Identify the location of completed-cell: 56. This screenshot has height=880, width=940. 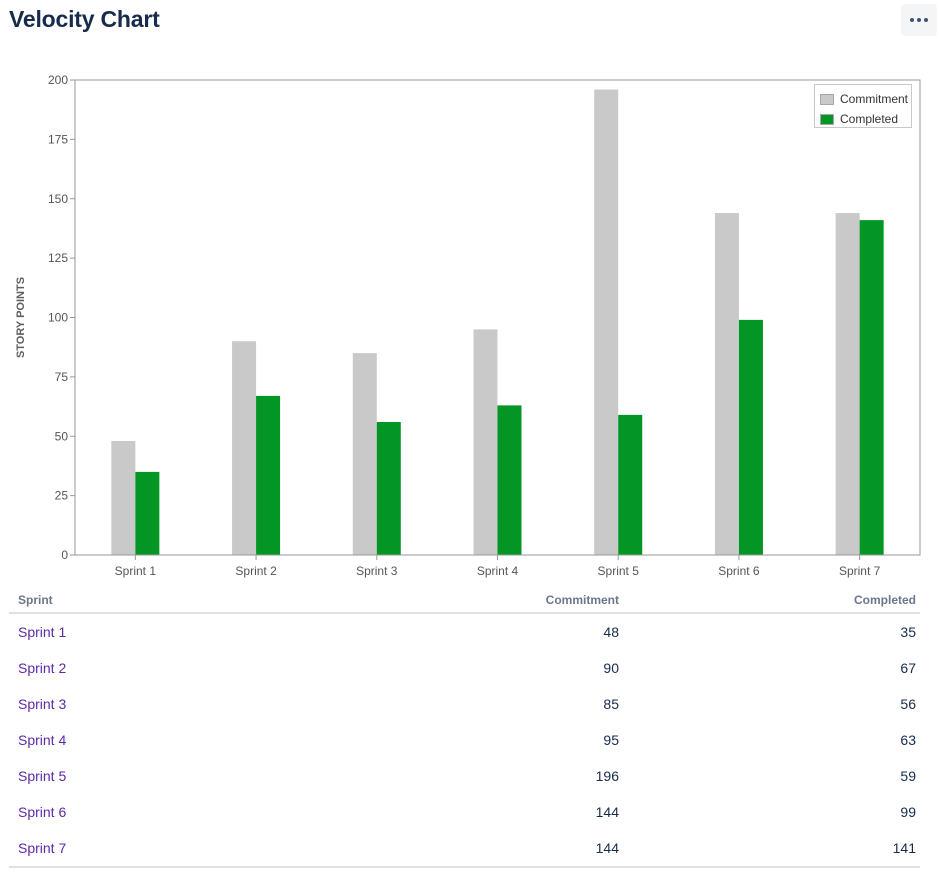
(908, 704).